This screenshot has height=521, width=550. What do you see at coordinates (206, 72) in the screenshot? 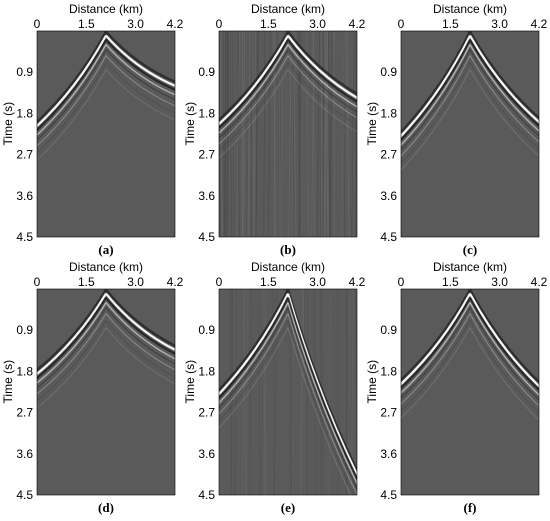
I see `y-tick-label: 0.9` at bounding box center [206, 72].